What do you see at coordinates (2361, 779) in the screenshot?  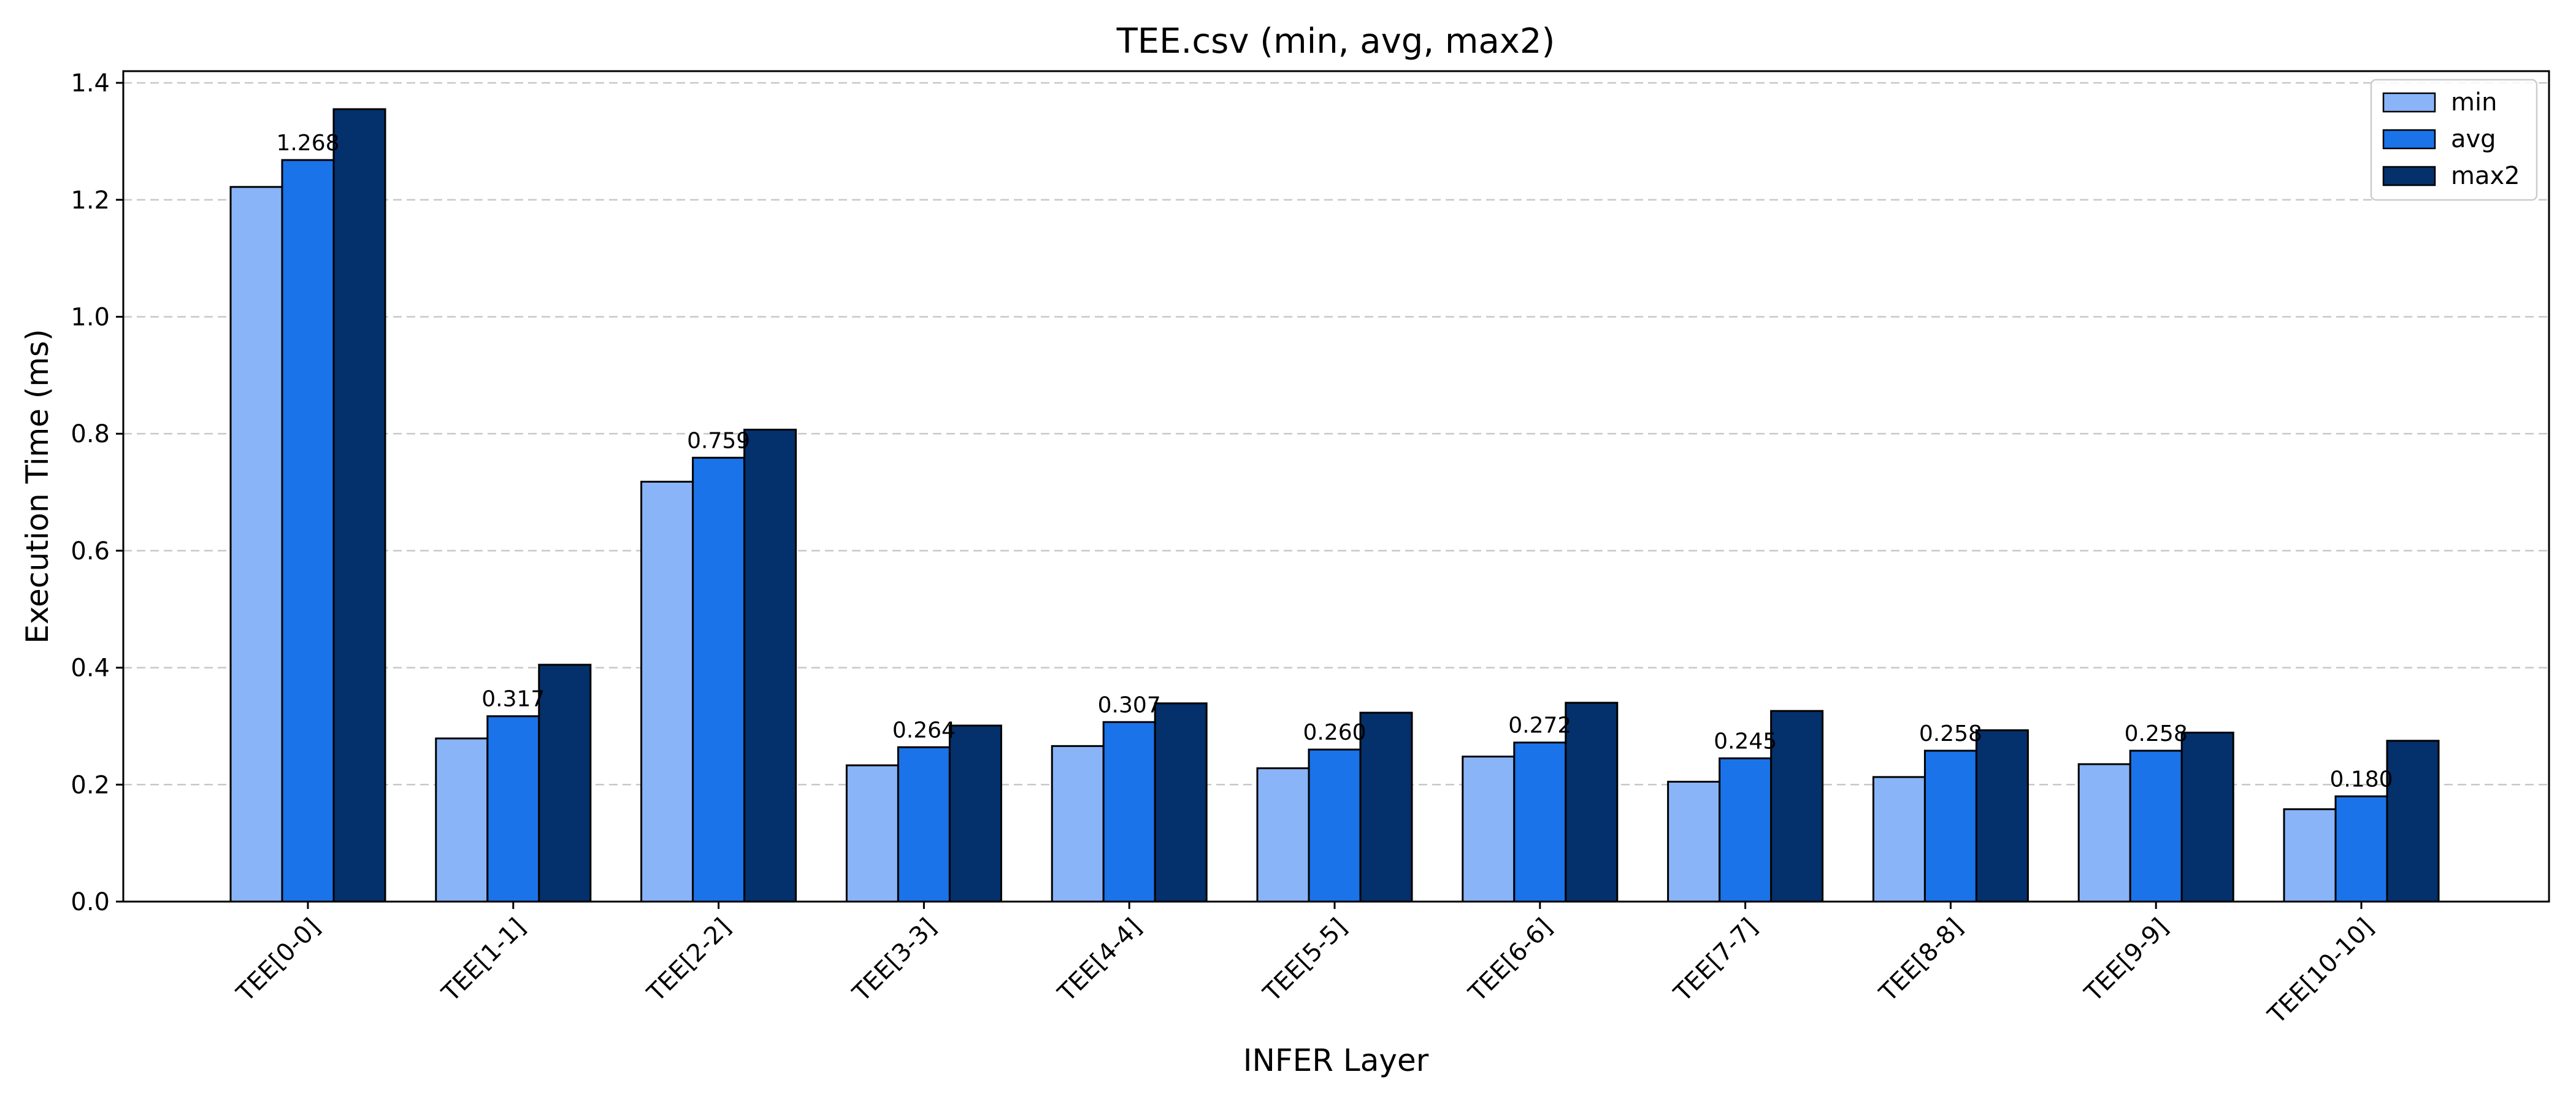 I see `data-label: 0.180` at bounding box center [2361, 779].